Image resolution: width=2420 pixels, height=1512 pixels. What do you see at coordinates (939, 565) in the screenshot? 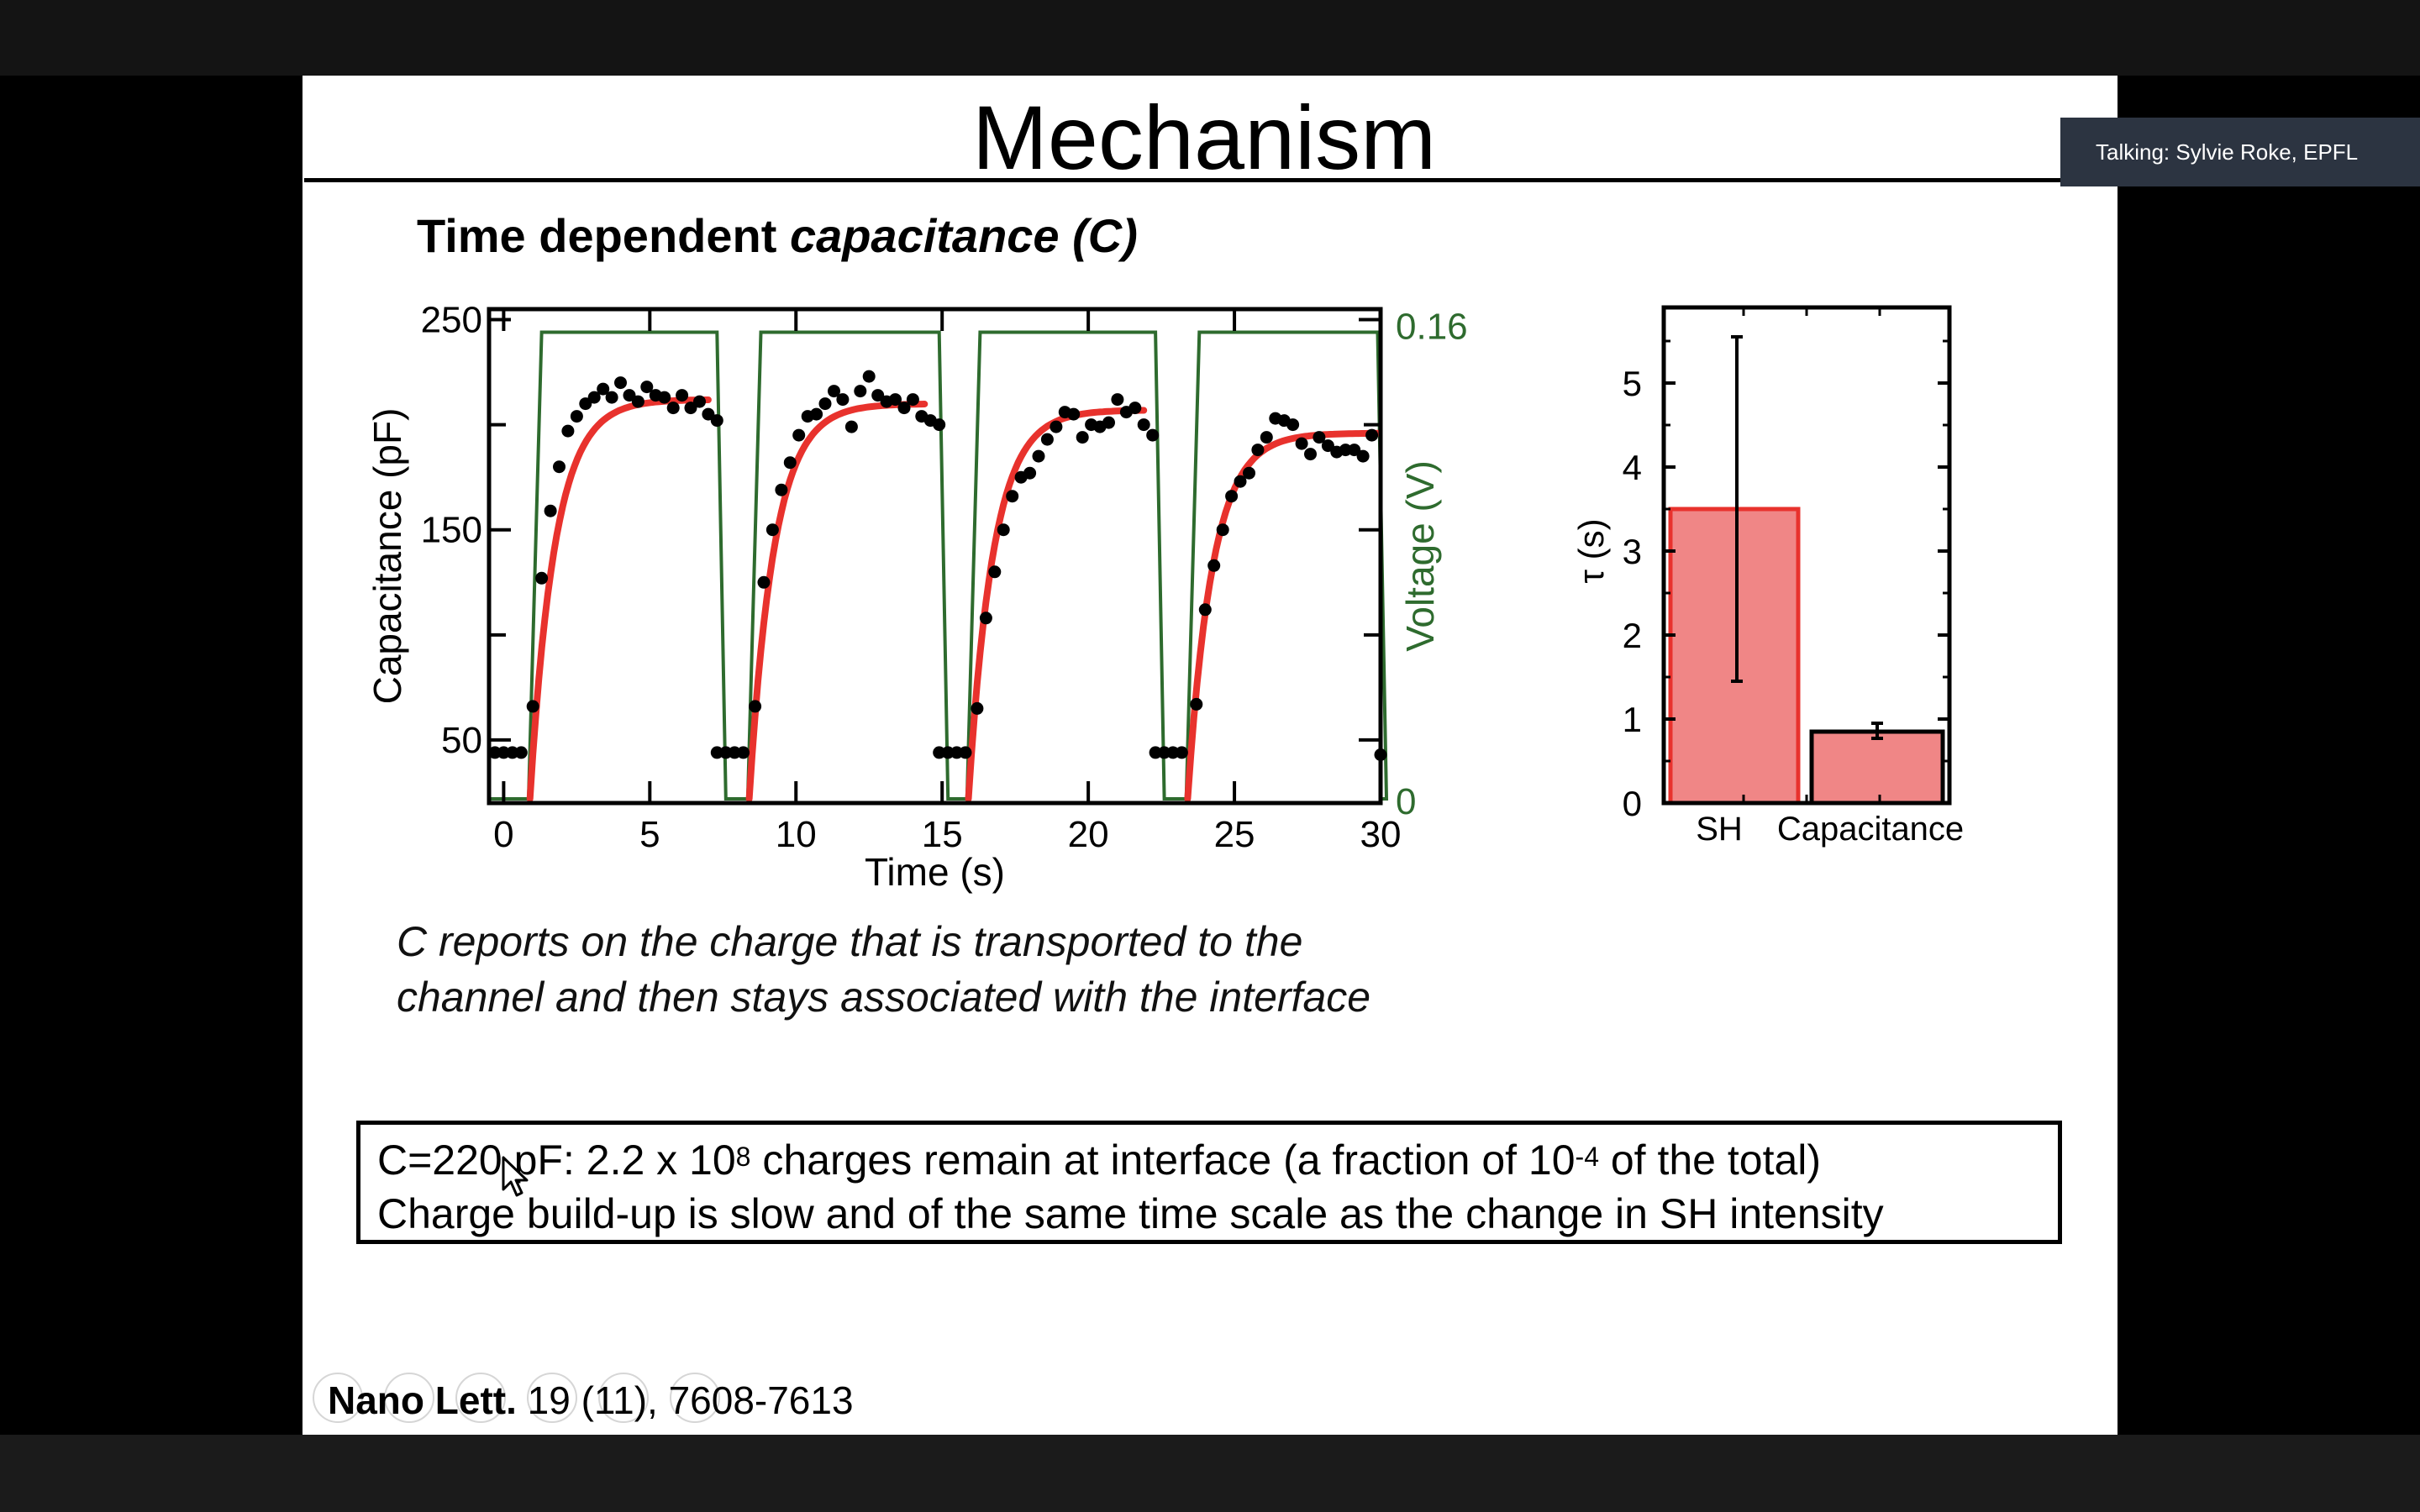
I see `voltage-trace` at bounding box center [939, 565].